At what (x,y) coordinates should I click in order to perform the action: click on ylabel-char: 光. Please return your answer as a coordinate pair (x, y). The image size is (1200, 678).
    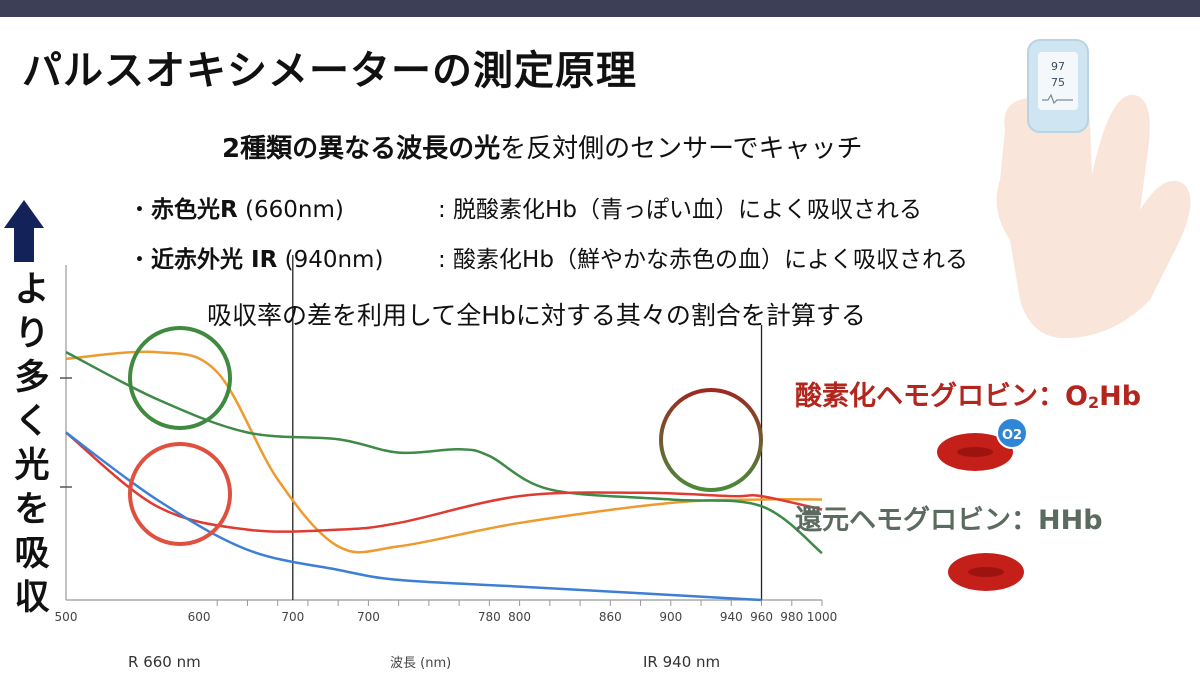
    Looking at the image, I should click on (32, 466).